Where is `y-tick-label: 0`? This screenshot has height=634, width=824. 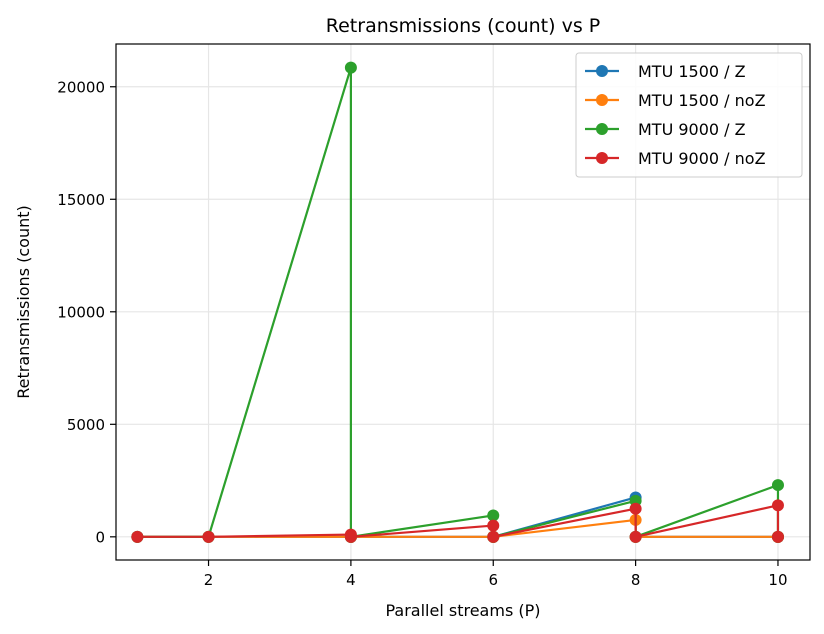
y-tick-label: 0 is located at coordinates (100, 537).